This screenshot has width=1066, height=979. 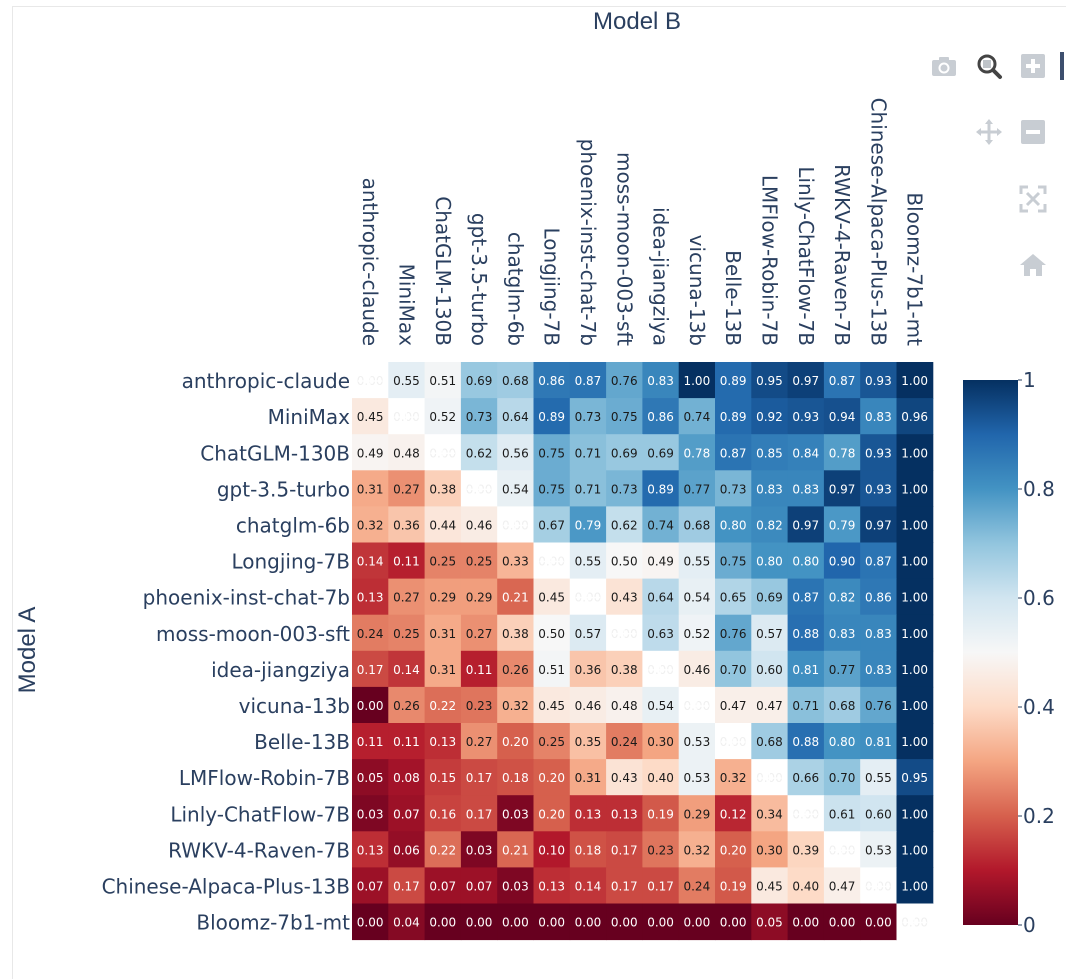 What do you see at coordinates (989, 132) in the screenshot?
I see `pan-icon` at bounding box center [989, 132].